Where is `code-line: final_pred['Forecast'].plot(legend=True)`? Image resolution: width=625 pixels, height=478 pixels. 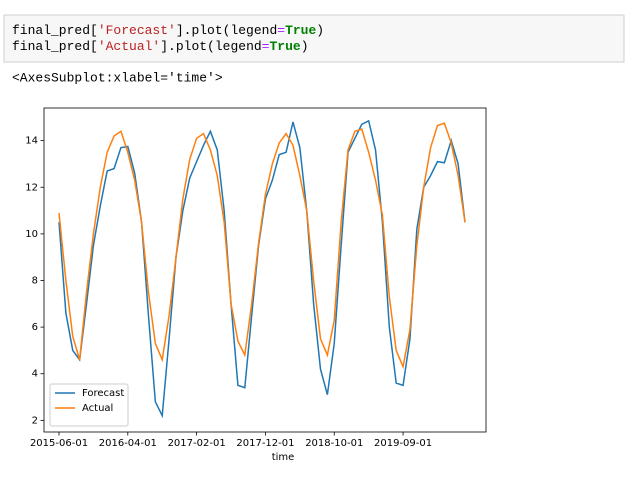 code-line: final_pred['Forecast'].plot(legend=True) is located at coordinates (168, 30).